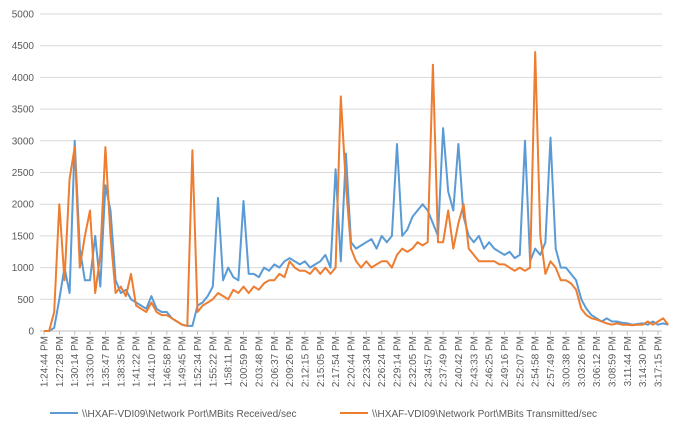 The image size is (674, 440). Describe the element at coordinates (23, 268) in the screenshot. I see `y-tick-label: 1000` at that location.